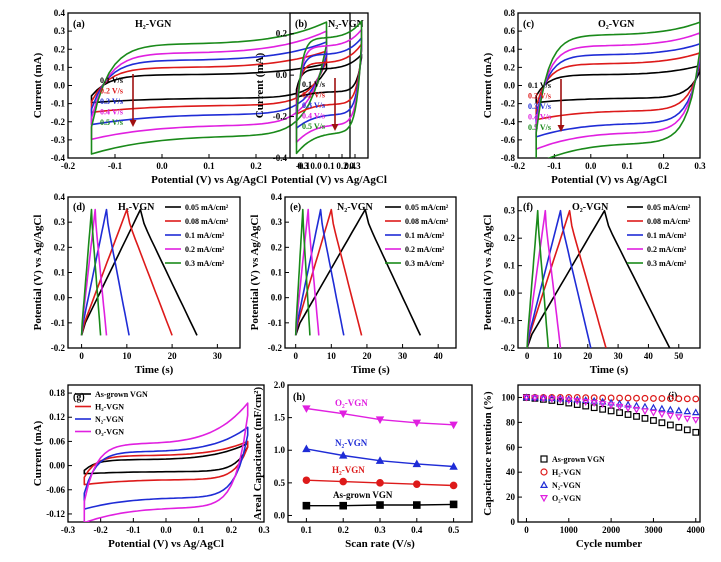 The image size is (721, 562). I want to click on y-tick-label: 0.1, so click(60, 67).